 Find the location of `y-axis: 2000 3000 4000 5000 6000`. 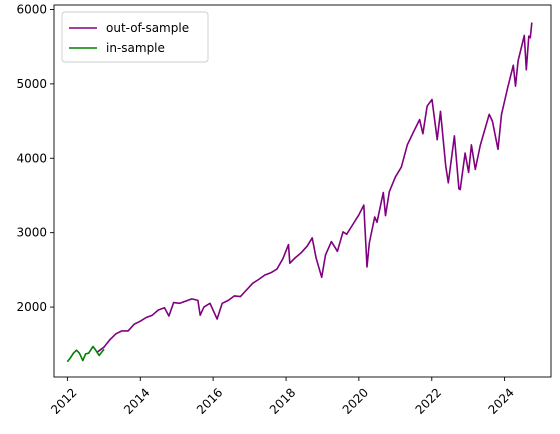

y-axis: 2000 3000 4000 5000 6000 is located at coordinates (35, 158).